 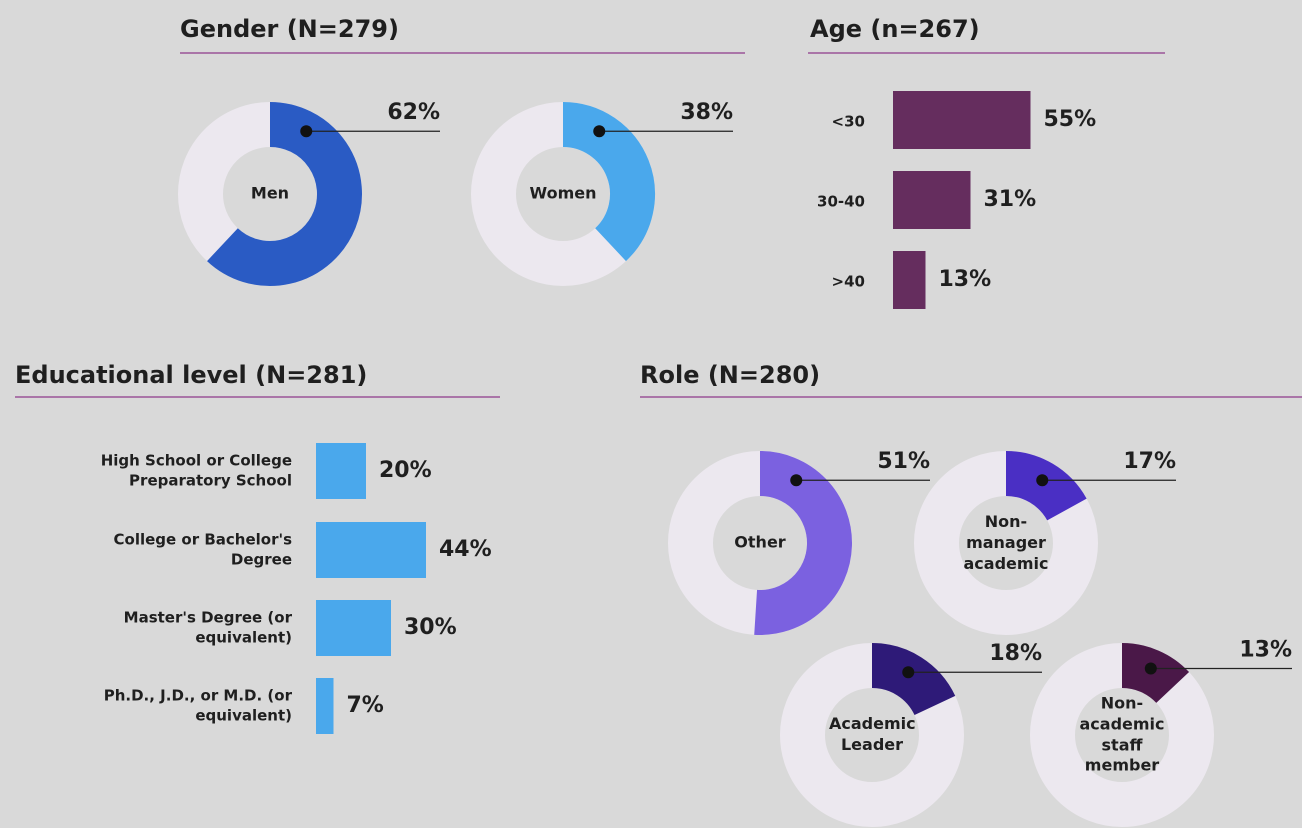 What do you see at coordinates (848, 122) in the screenshot?
I see `category-label: <30` at bounding box center [848, 122].